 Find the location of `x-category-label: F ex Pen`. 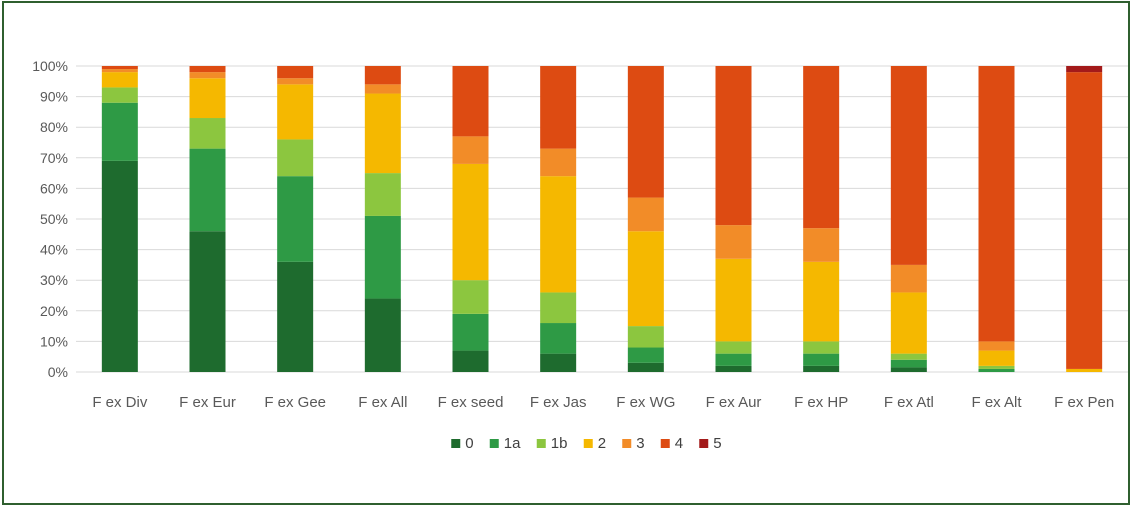

x-category-label: F ex Pen is located at coordinates (1084, 402).